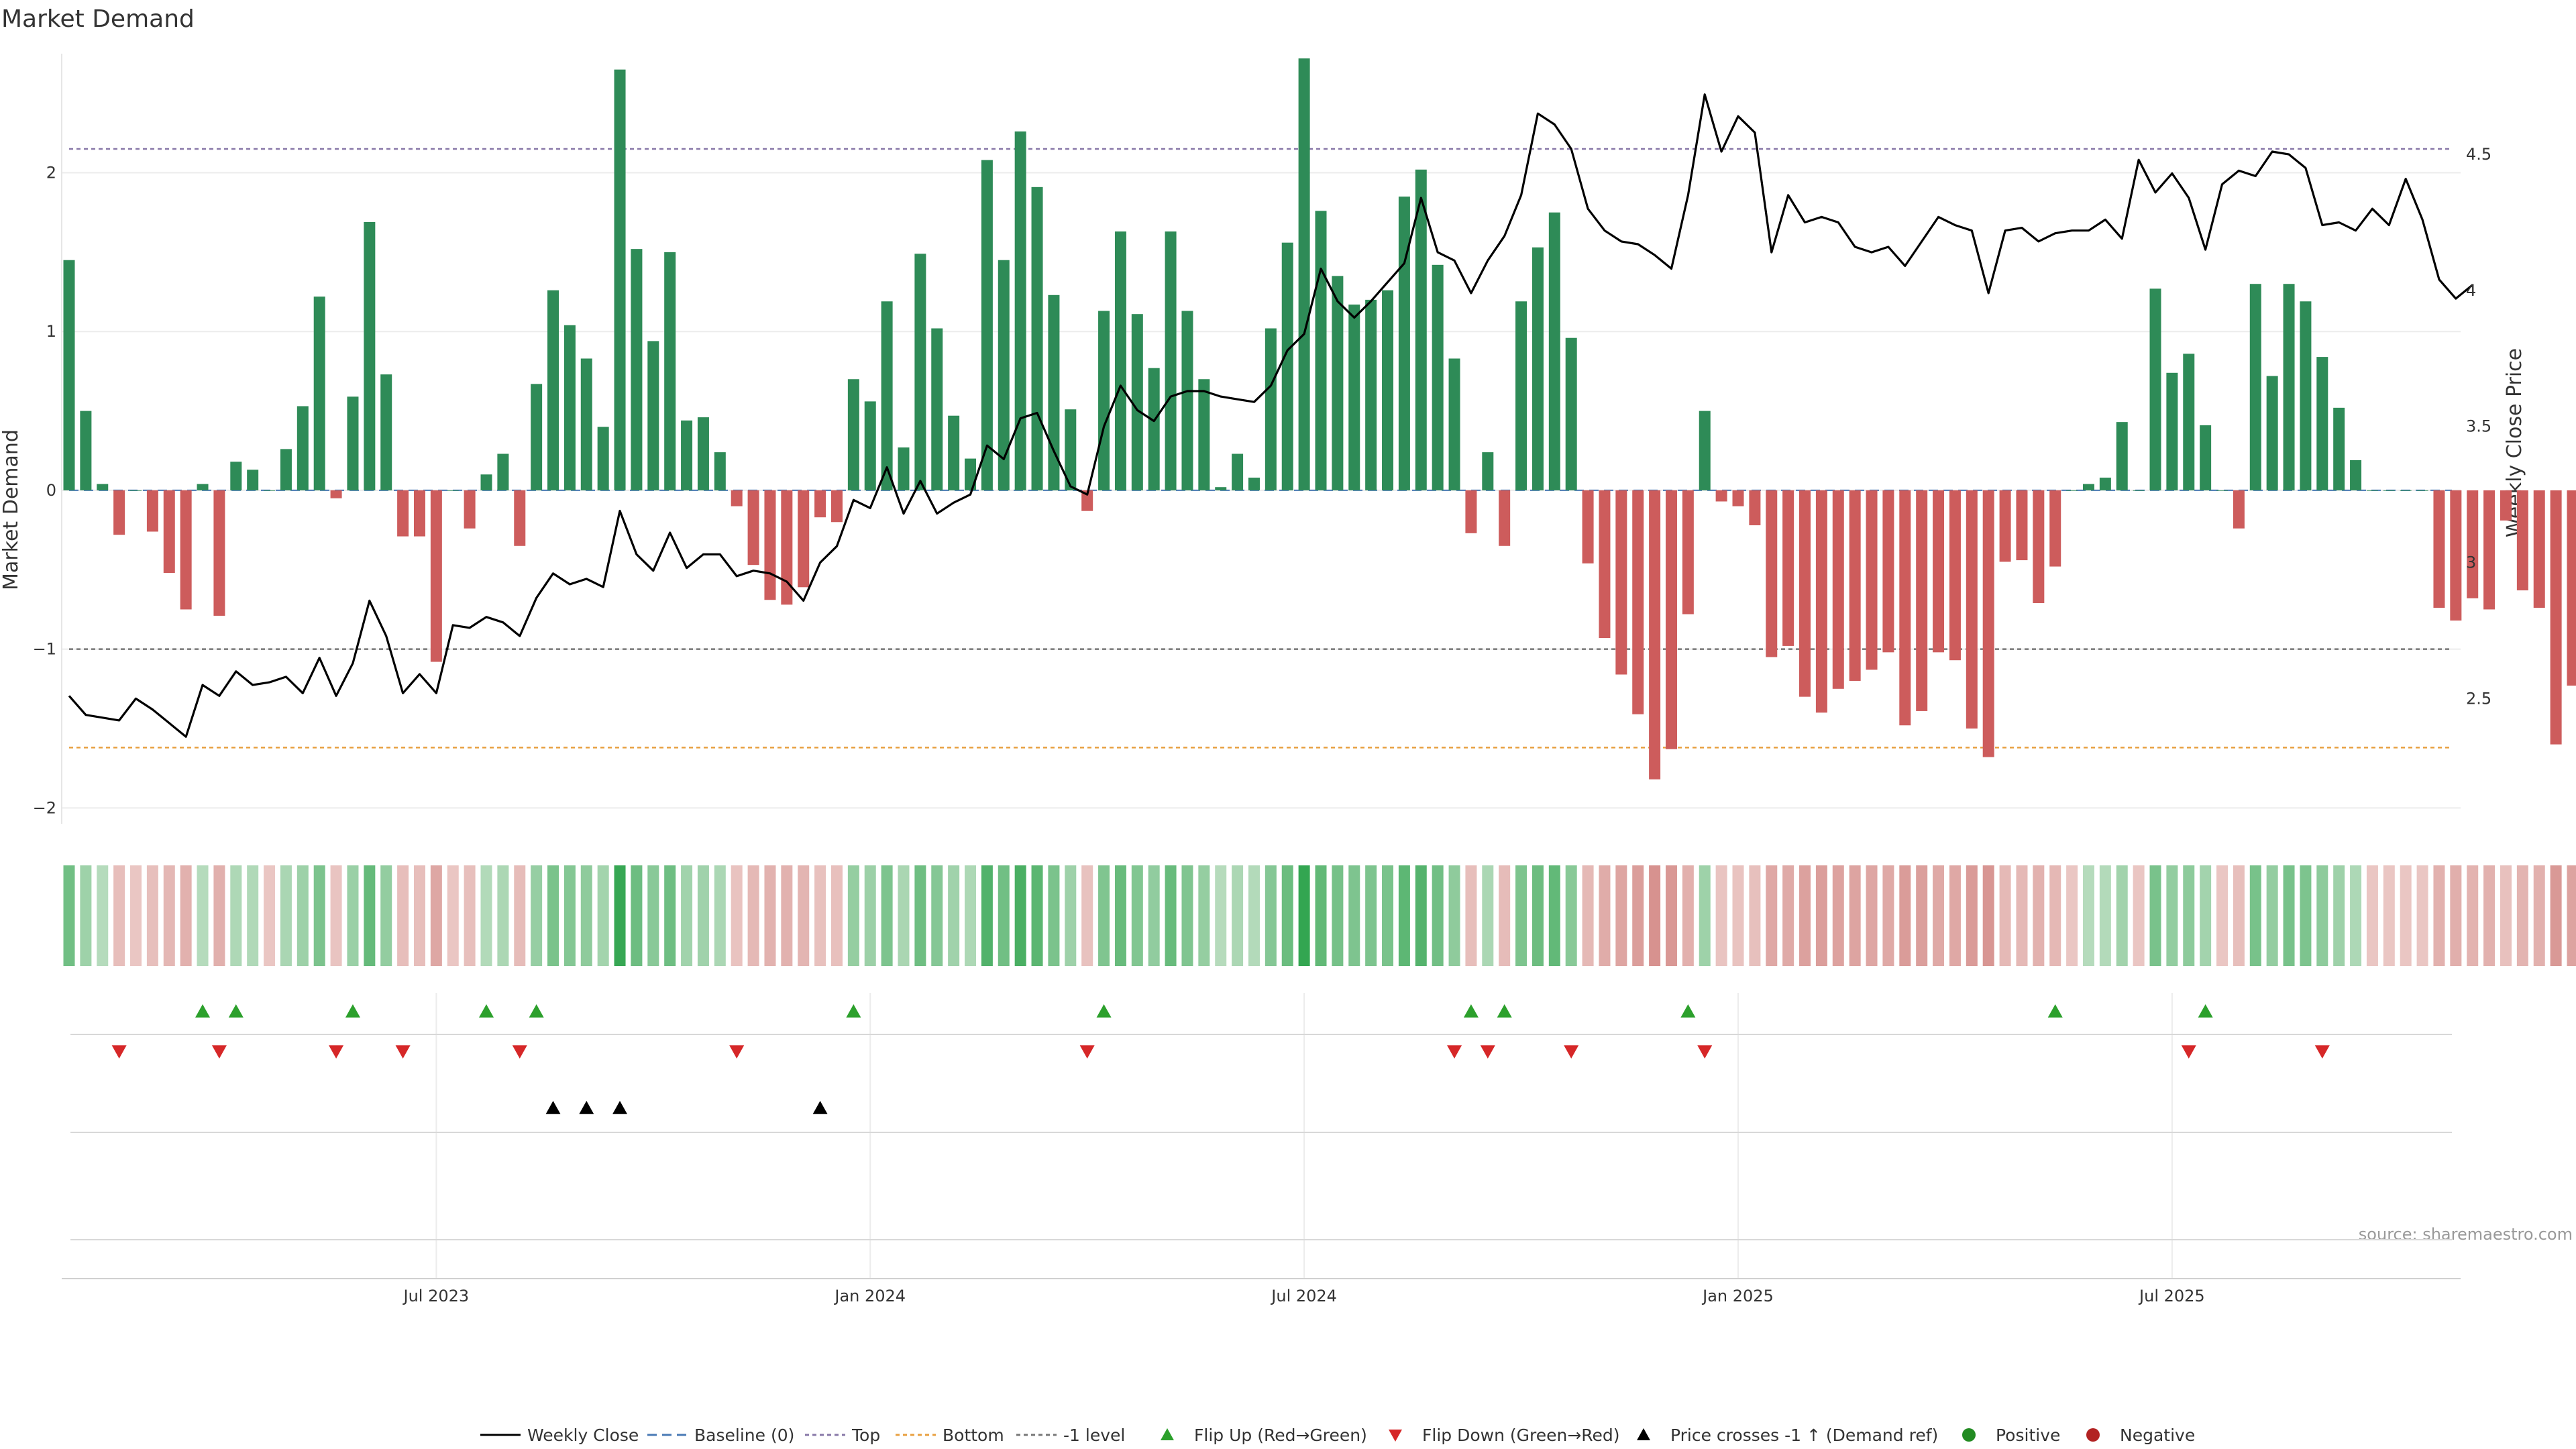 The width and height of the screenshot is (2576, 1449). I want to click on x-tick-label: Jul 2023, so click(436, 1296).